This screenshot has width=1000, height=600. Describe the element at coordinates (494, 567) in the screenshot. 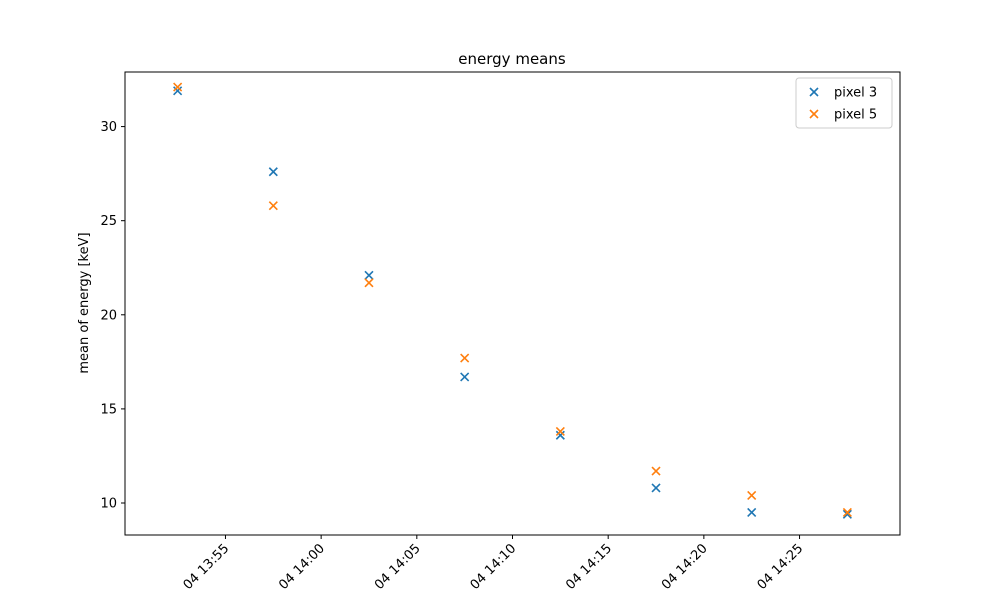

I see `x-tick-label: 04 14:10` at that location.